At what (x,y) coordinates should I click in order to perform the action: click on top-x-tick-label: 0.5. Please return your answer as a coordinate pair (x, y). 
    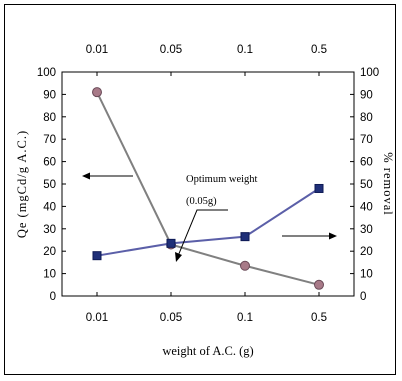
    Looking at the image, I should click on (319, 50).